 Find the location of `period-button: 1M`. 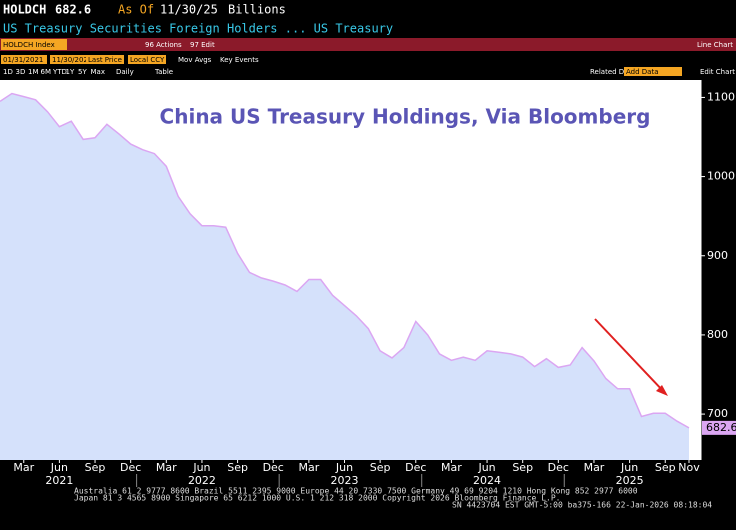

period-button: 1M is located at coordinates (33, 72).